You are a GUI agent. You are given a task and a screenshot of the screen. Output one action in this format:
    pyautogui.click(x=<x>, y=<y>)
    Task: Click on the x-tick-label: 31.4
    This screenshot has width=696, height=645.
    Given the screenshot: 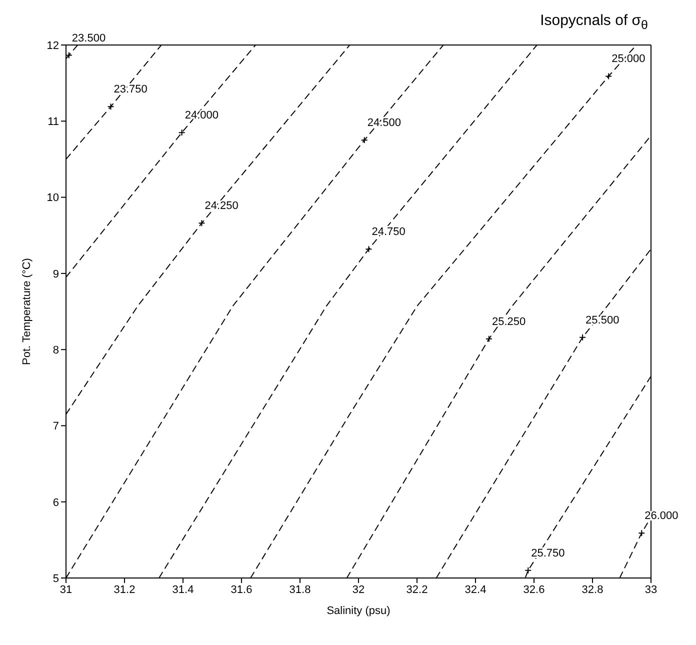 What is the action you would take?
    pyautogui.click(x=183, y=590)
    